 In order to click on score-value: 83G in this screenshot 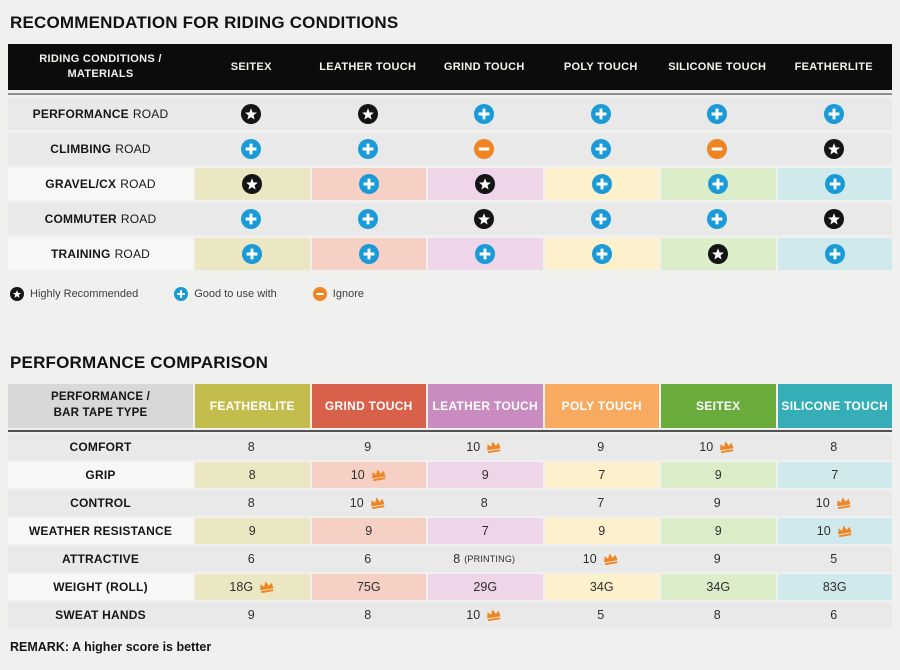, I will do `click(834, 587)`.